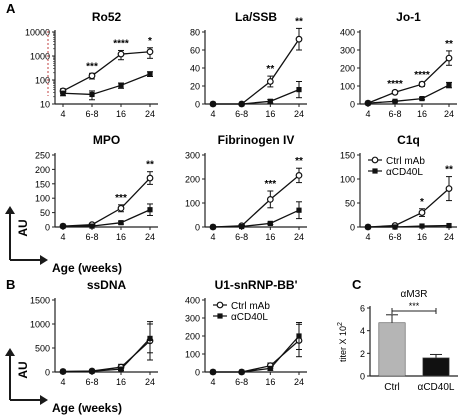  What do you see at coordinates (44, 400) in the screenshot?
I see `axis-arrowhead-right-b` at bounding box center [44, 400].